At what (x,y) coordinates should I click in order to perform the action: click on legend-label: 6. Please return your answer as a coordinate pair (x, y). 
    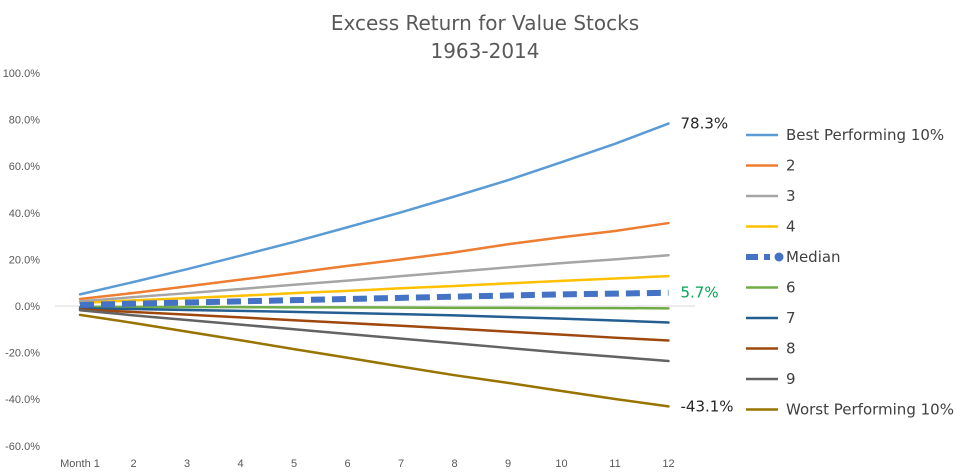
    Looking at the image, I should click on (791, 288).